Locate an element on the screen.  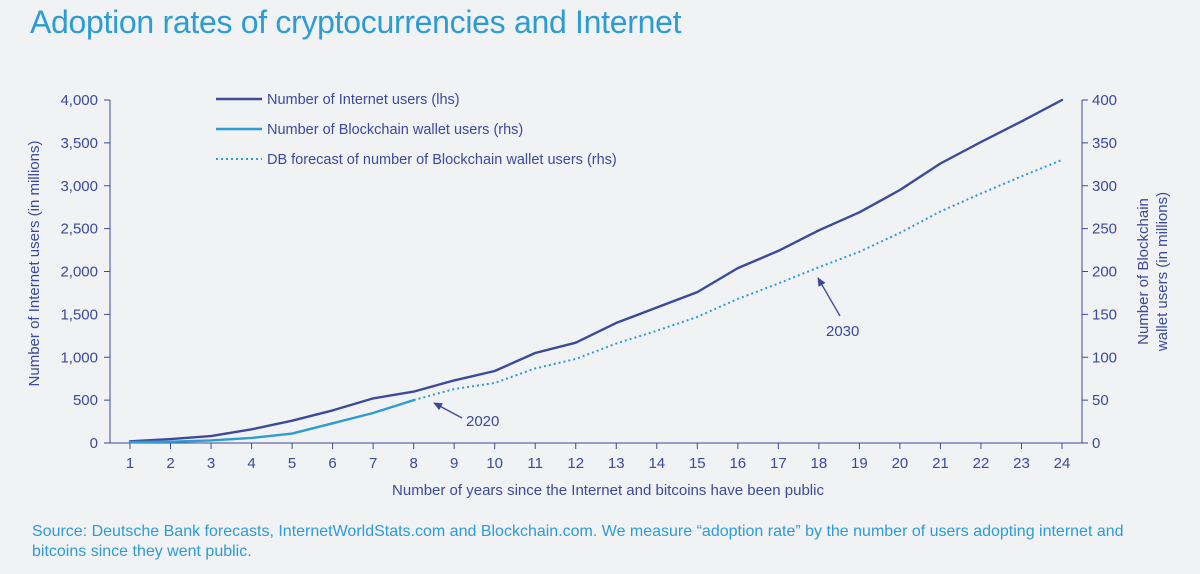
x-tick-label: 13 is located at coordinates (616, 463).